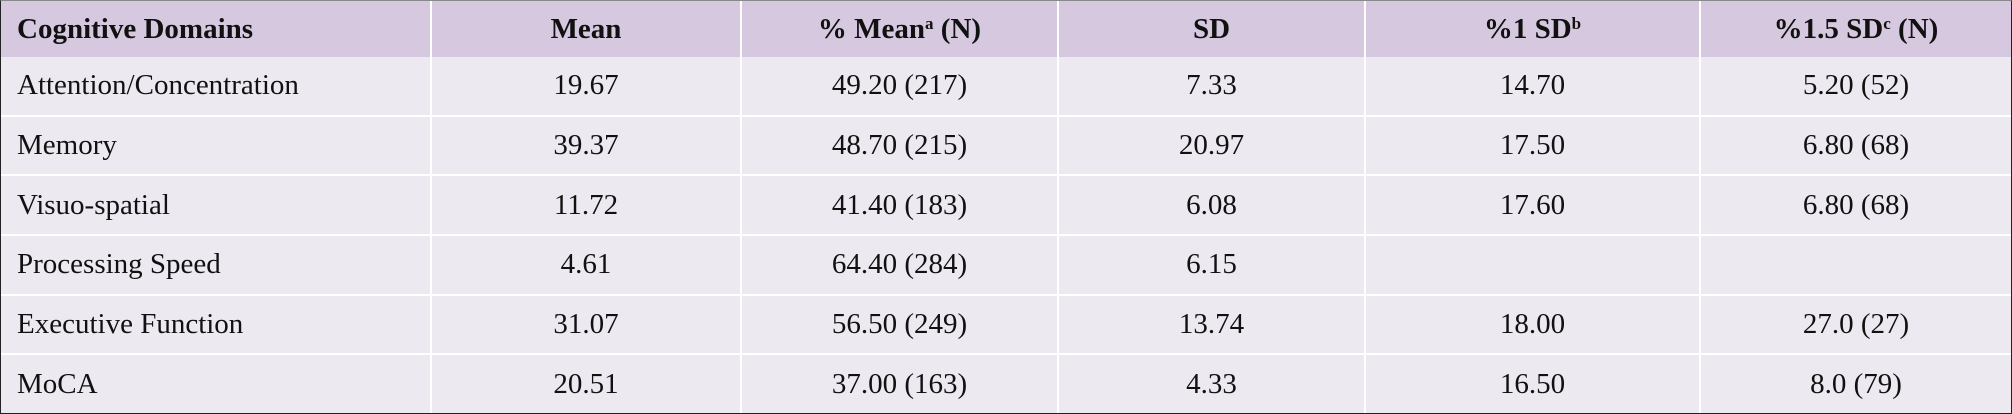 Image resolution: width=2012 pixels, height=414 pixels. What do you see at coordinates (1211, 205) in the screenshot?
I see `data-cell: 6.08` at bounding box center [1211, 205].